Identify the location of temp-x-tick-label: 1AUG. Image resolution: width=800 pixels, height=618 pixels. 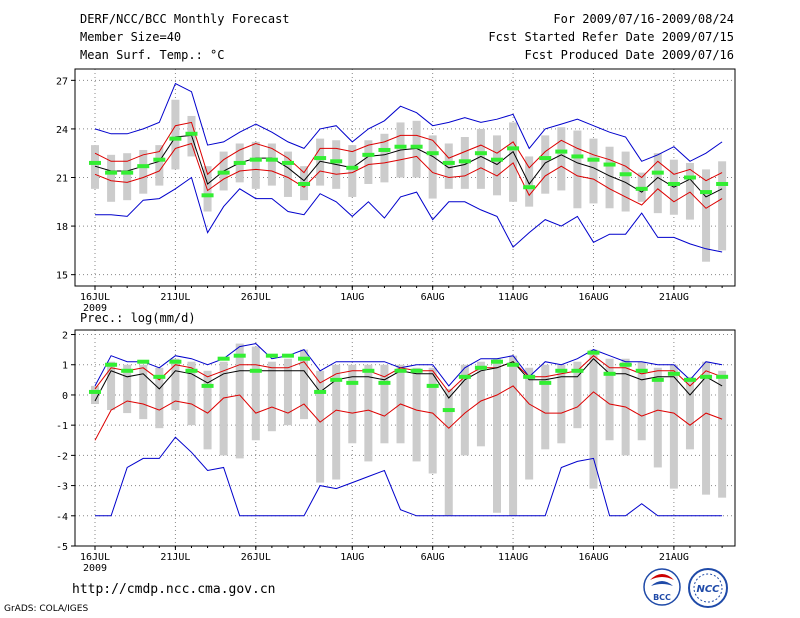
(352, 297).